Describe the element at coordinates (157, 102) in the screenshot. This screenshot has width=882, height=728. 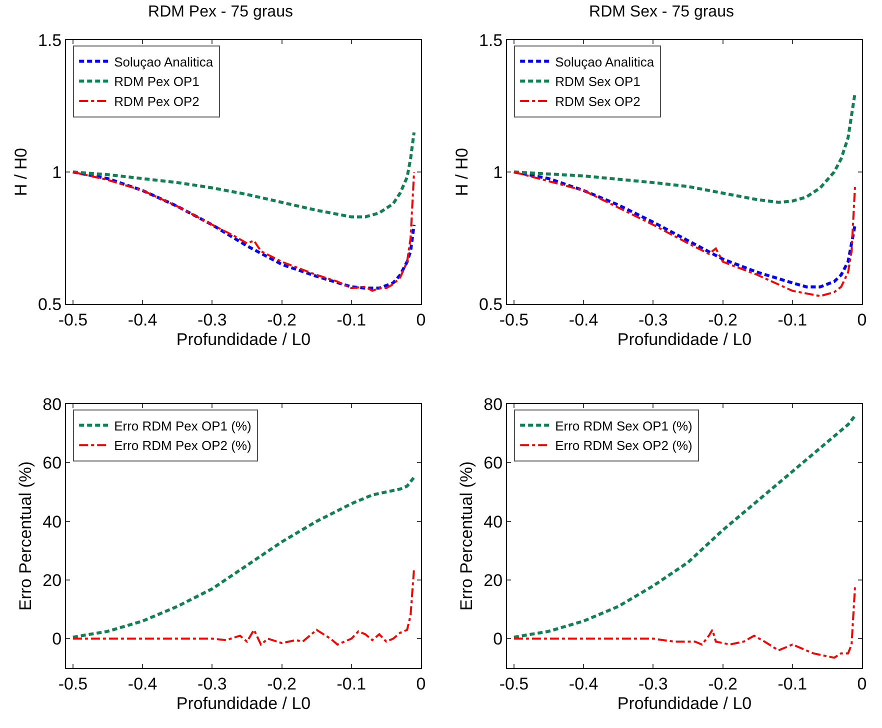
I see `legend-label: RDM Pex OP2` at that location.